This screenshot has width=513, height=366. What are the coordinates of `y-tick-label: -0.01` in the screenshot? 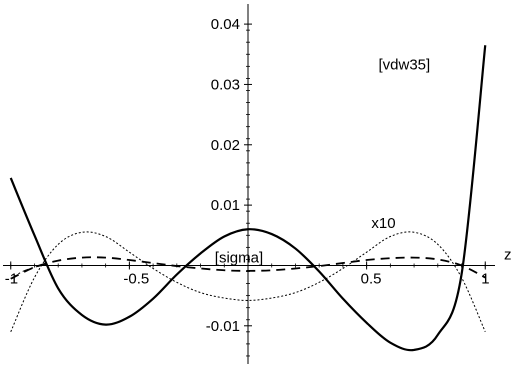 It's located at (223, 326).